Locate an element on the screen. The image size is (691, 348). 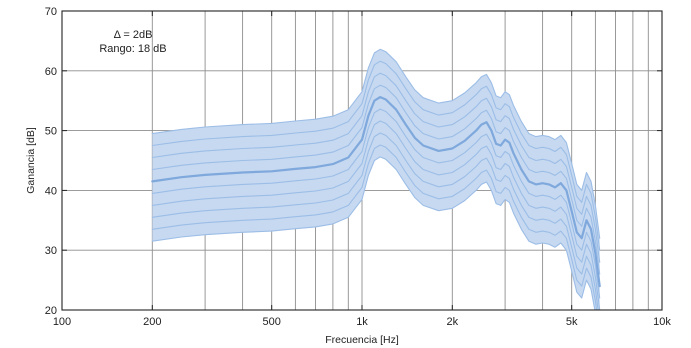
y-axis-label: Ganancia [dB] is located at coordinates (31, 160).